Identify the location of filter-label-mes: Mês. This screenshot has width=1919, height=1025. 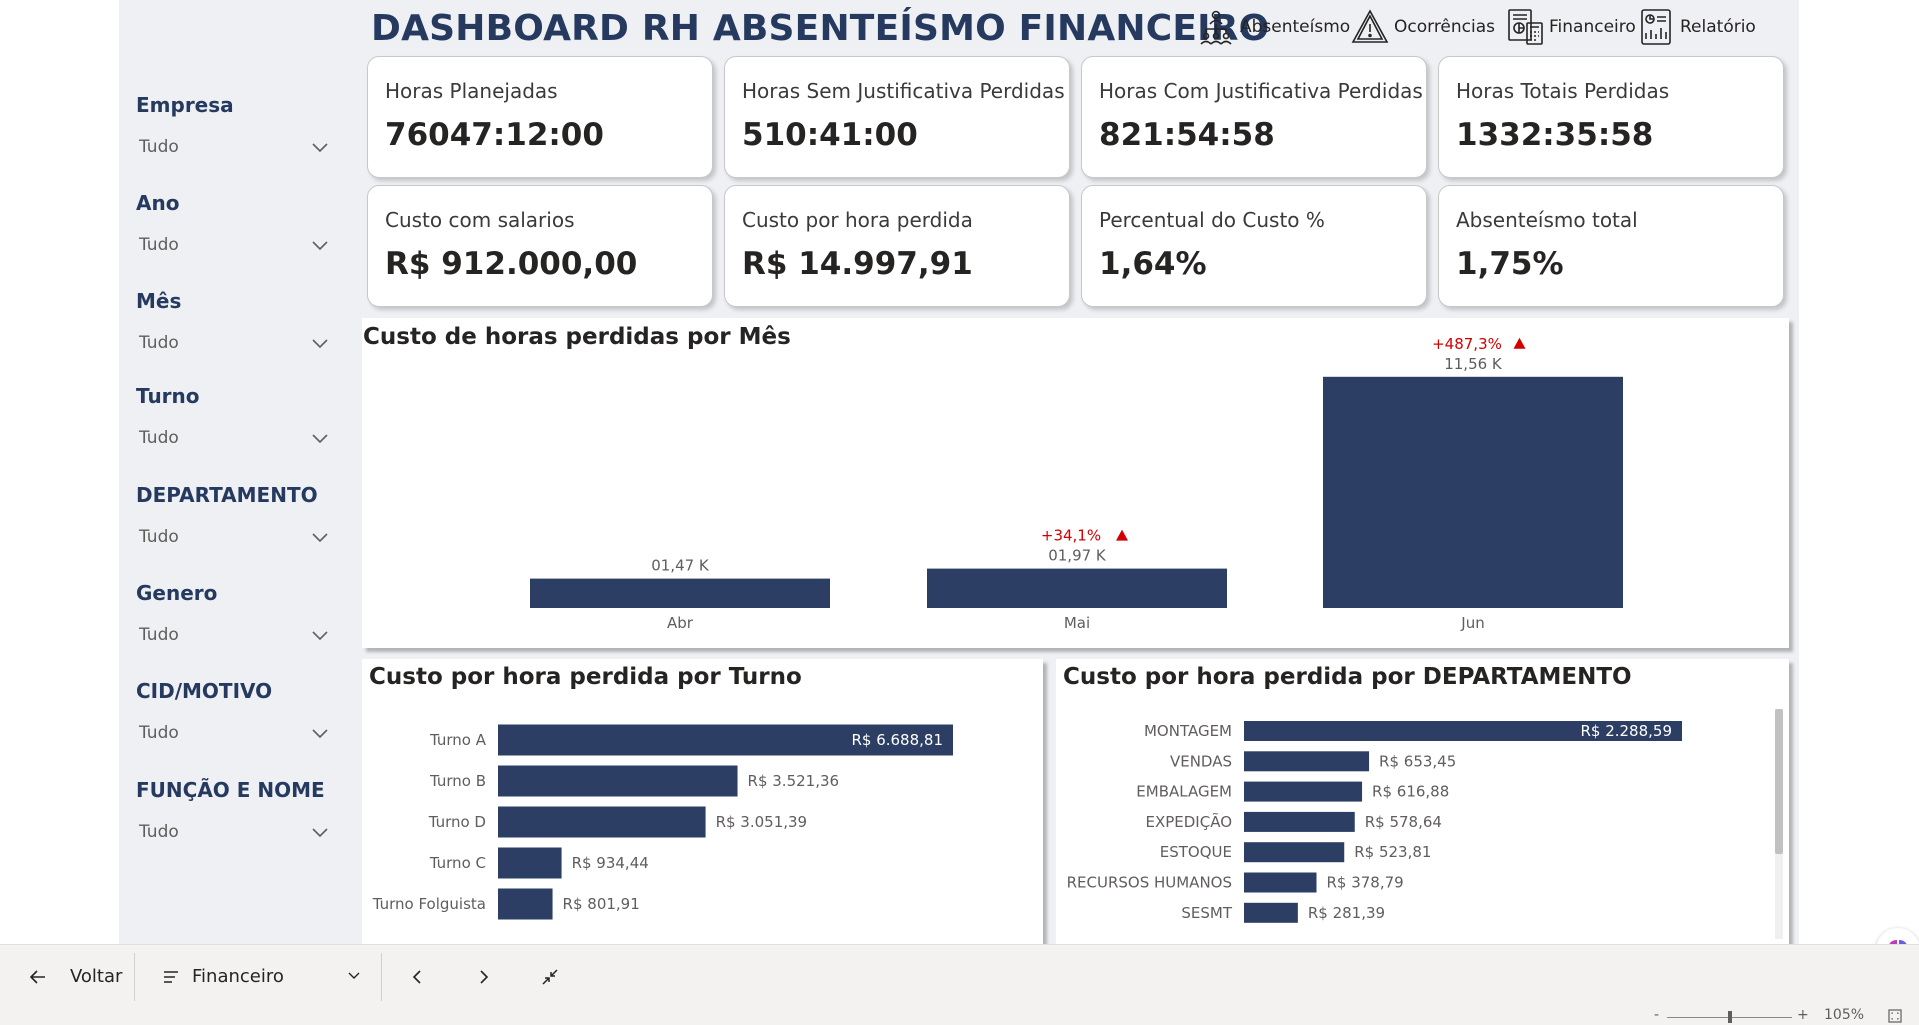
(159, 301).